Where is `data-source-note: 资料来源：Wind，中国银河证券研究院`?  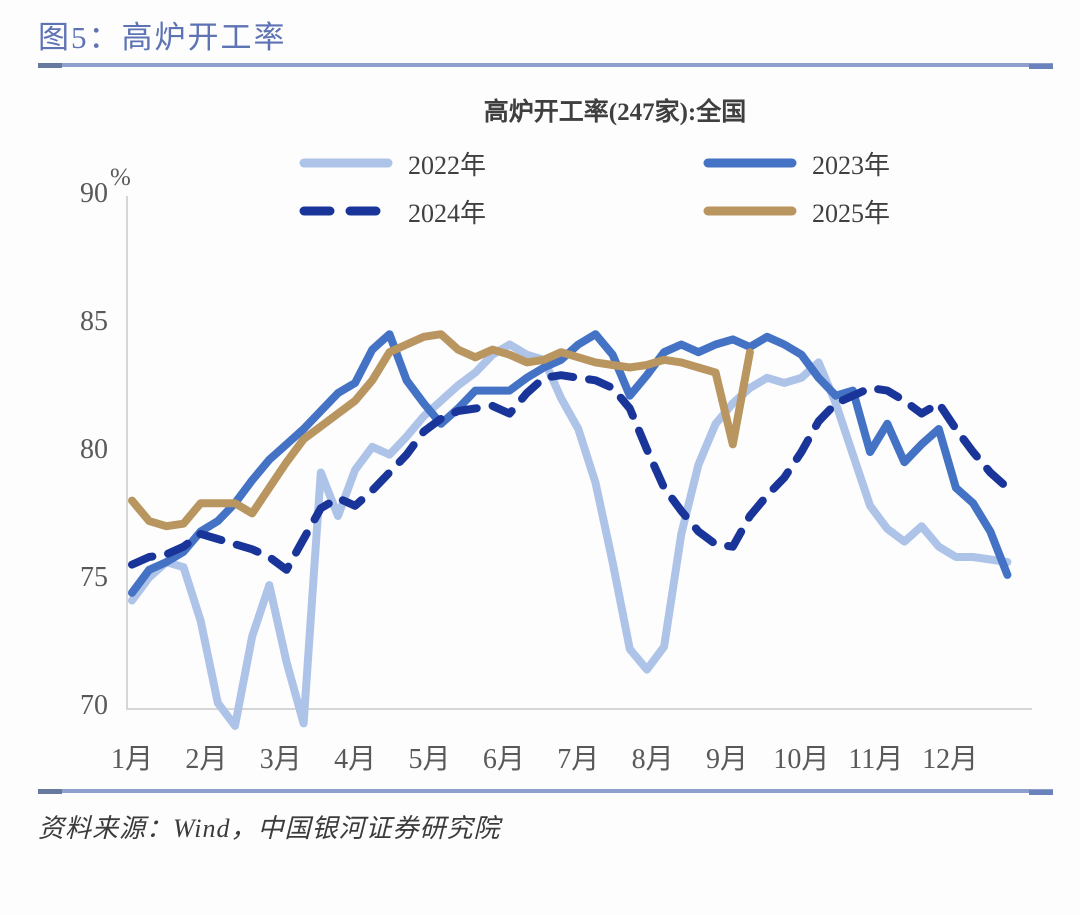
data-source-note: 资料来源：Wind，中国银河证券研究院 is located at coordinates (269, 828).